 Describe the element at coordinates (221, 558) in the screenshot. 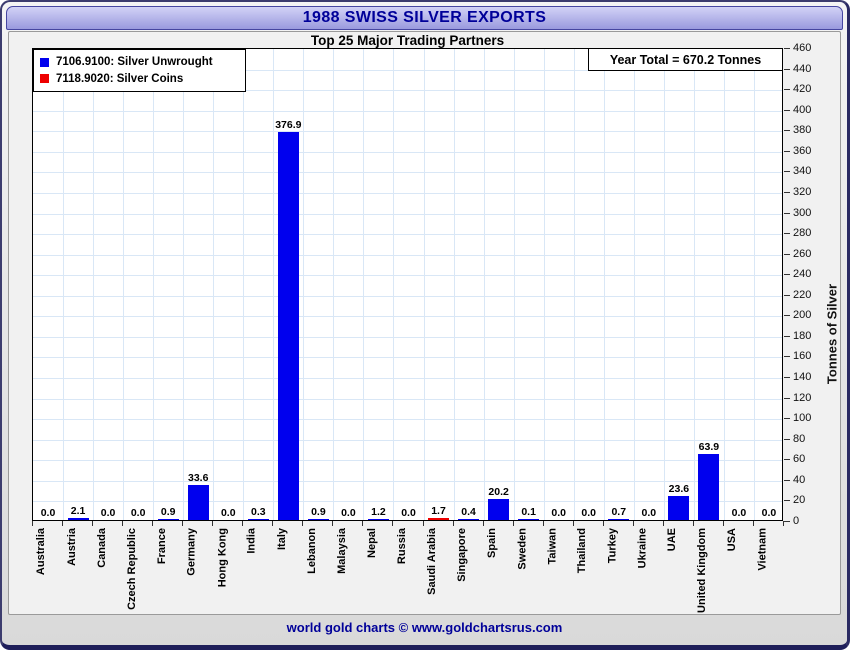

I see `x-axis-label: Hong Kong` at that location.